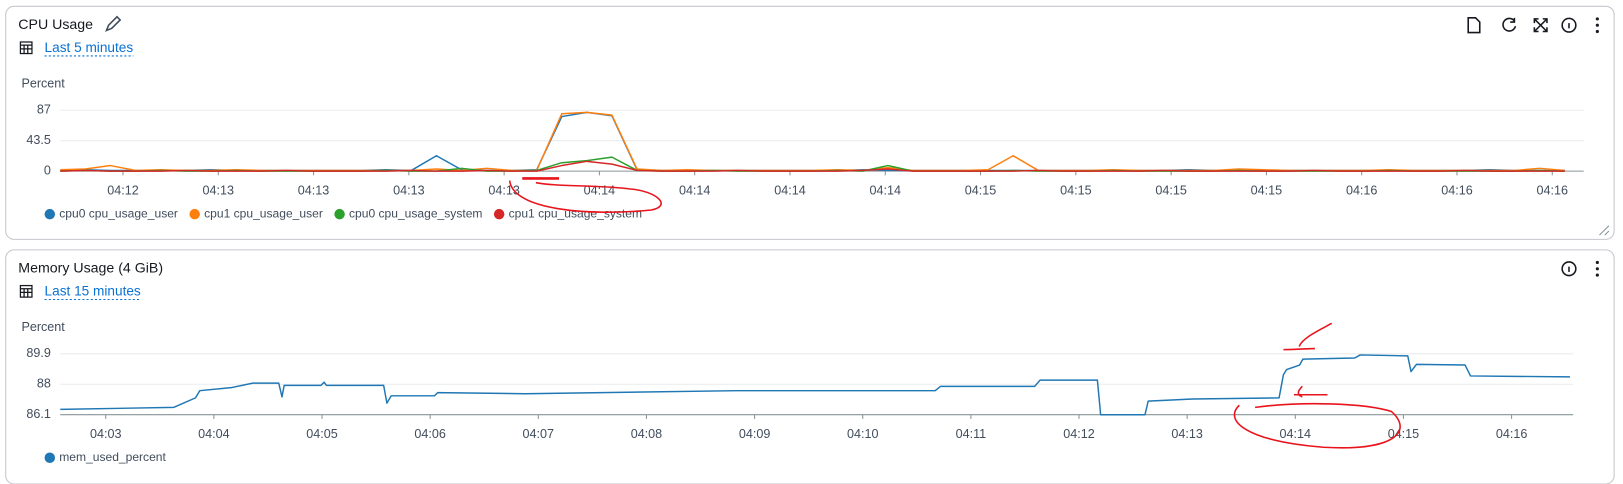  I want to click on time-range: Last 5 minutes, so click(89, 47).